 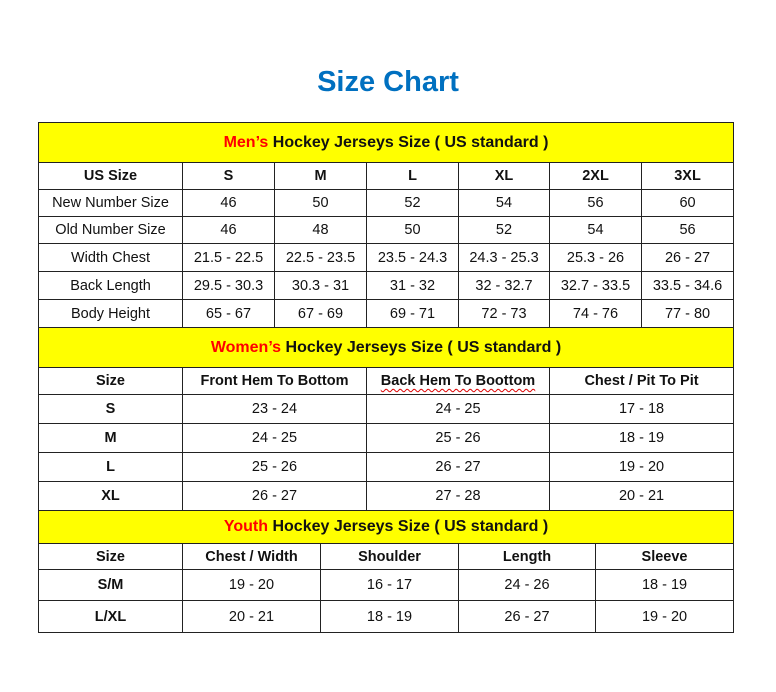 I want to click on table-cell: 32.7 - 33.5, so click(x=595, y=285).